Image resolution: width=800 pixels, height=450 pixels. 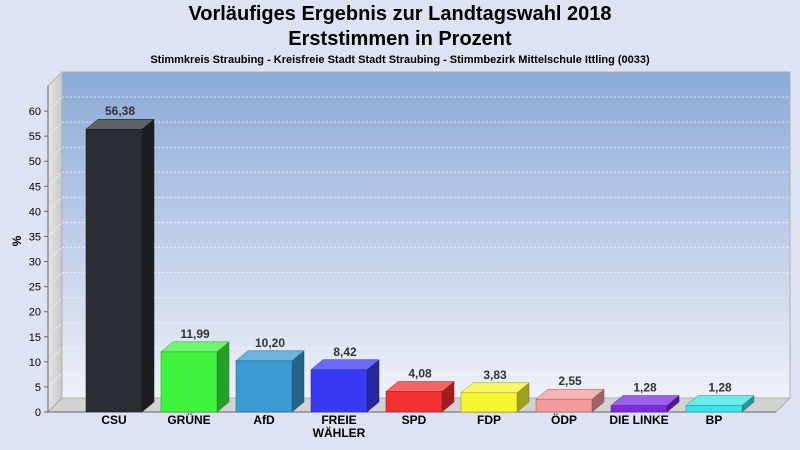 I want to click on bar-csu: 56,38, so click(x=120, y=258).